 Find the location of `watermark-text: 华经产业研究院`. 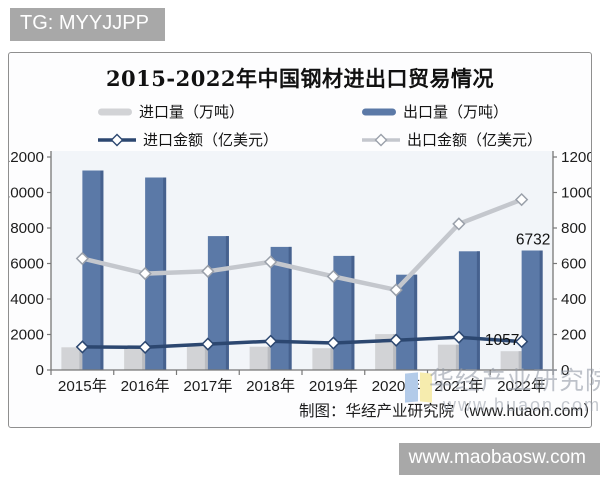

watermark-text: 华经产业研究院 is located at coordinates (514, 381).